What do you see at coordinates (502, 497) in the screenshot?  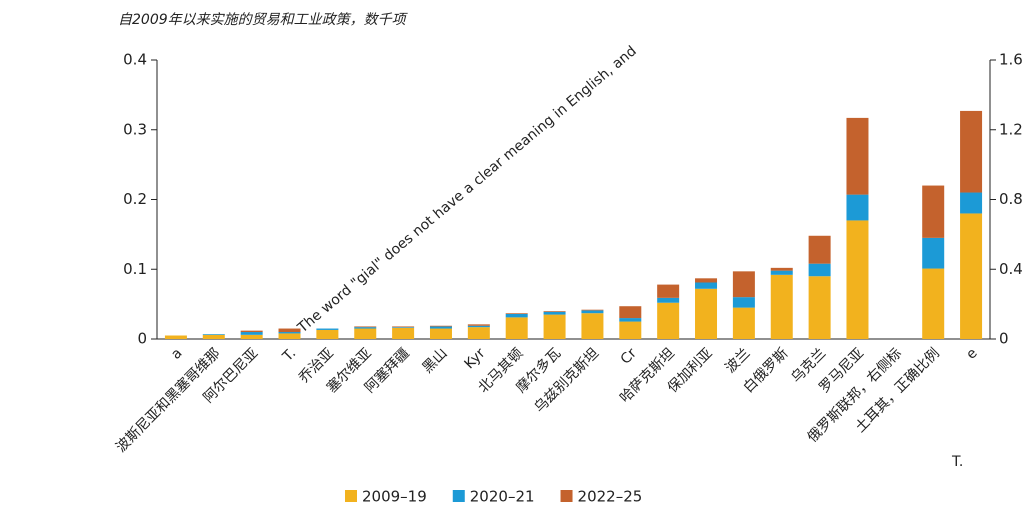 I see `legend-label: 2020–21` at bounding box center [502, 497].